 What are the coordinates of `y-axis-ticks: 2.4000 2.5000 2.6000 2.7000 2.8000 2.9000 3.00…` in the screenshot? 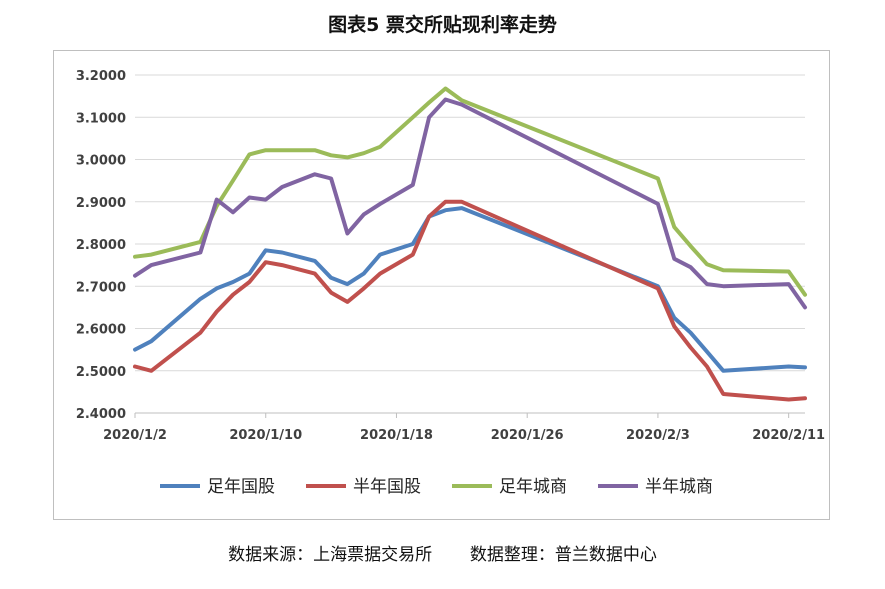 It's located at (101, 245).